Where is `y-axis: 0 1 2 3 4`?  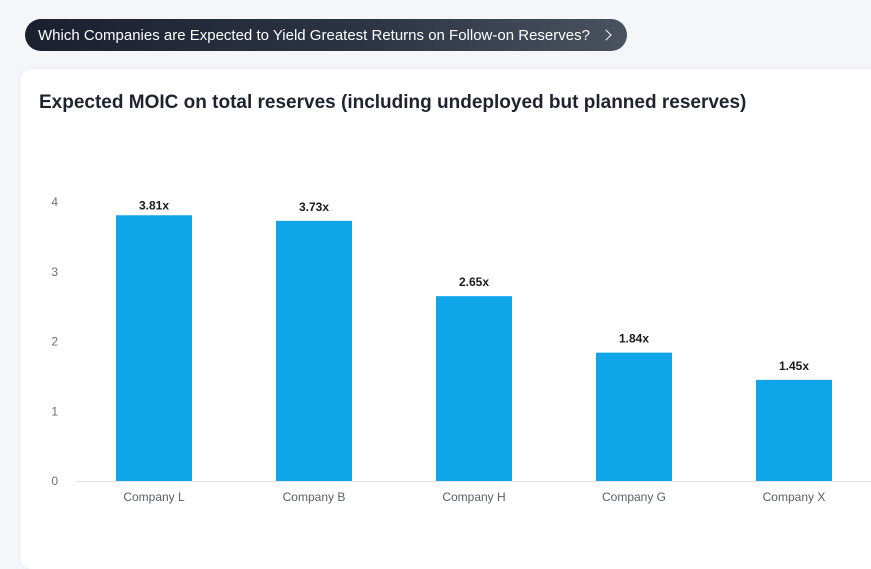
y-axis: 0 1 2 3 4 is located at coordinates (54, 341).